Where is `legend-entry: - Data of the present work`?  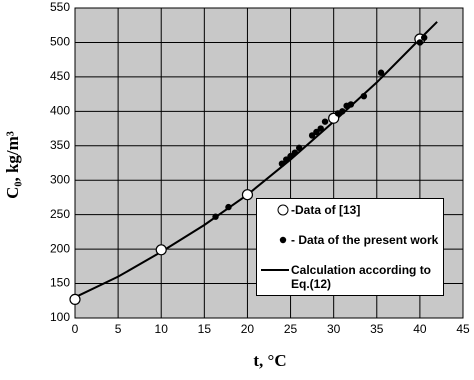
legend-entry: - Data of the present work is located at coordinates (350, 240).